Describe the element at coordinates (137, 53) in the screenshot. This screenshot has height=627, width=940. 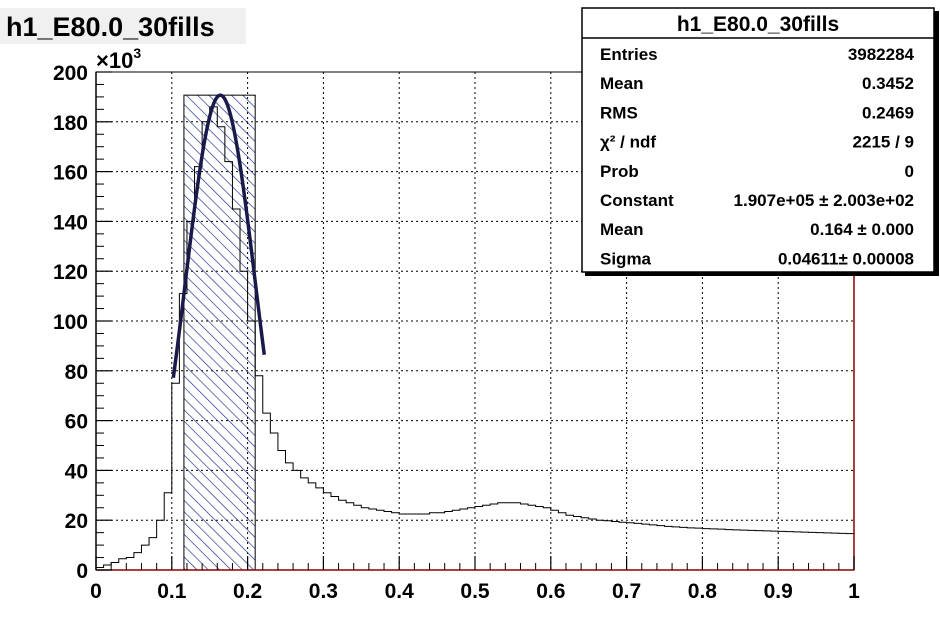
I see `y-multiplier-exponent: 3` at that location.